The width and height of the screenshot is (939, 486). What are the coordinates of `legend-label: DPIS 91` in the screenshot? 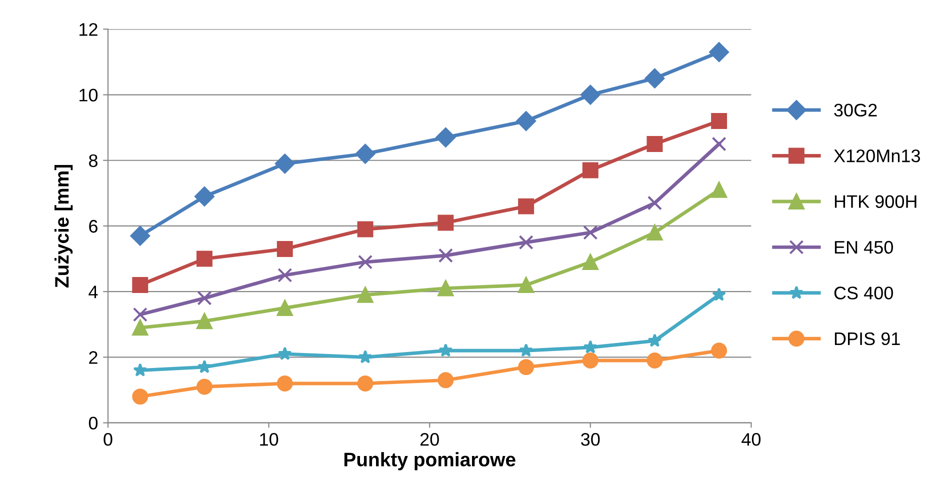 It's located at (867, 339).